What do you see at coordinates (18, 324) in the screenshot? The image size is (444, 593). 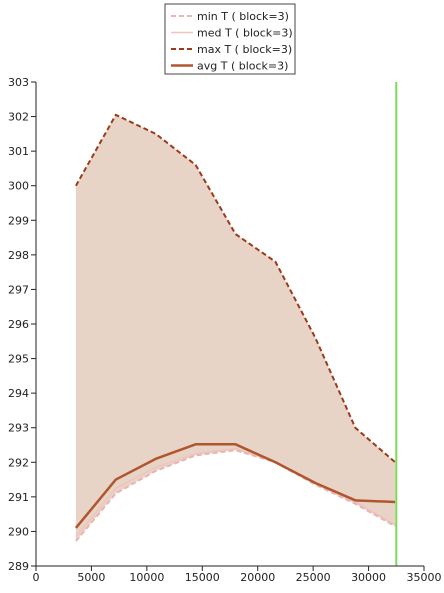 I see `y-tick-label-296: 296` at bounding box center [18, 324].